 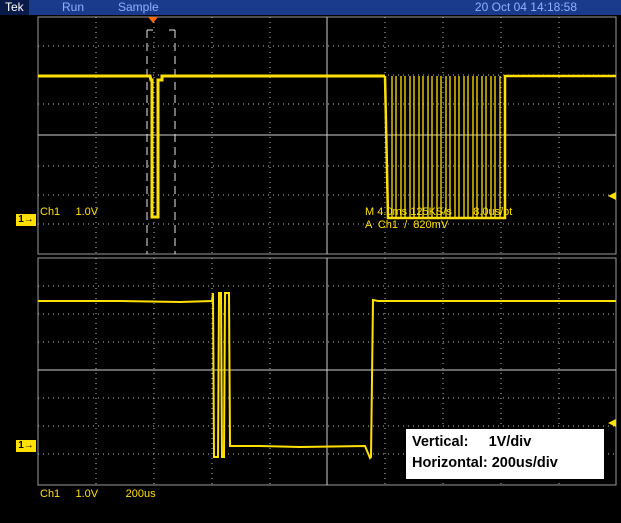 What do you see at coordinates (439, 212) in the screenshot?
I see `timebase-readout: M 4.0ms 125KS/s 8.0us/pt` at bounding box center [439, 212].